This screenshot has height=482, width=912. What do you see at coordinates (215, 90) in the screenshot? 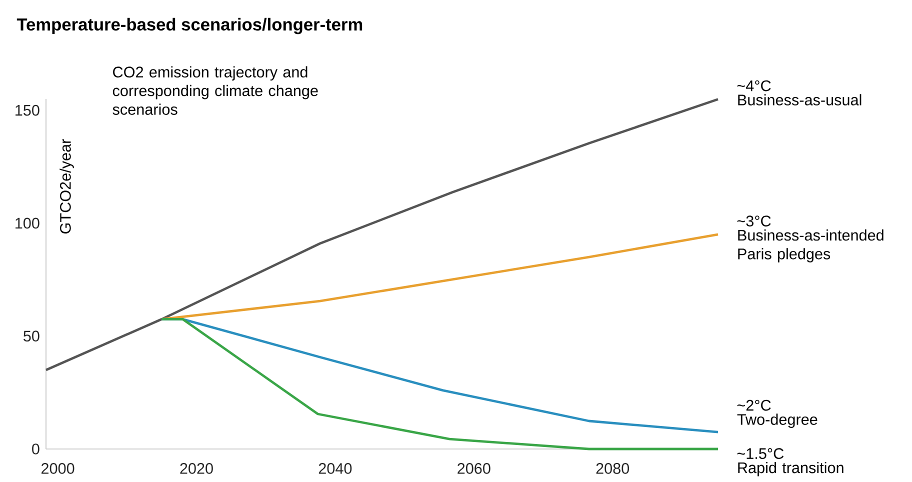
I see `annotation: CO2 emission trajectory and corresponding climate change scenarios` at bounding box center [215, 90].